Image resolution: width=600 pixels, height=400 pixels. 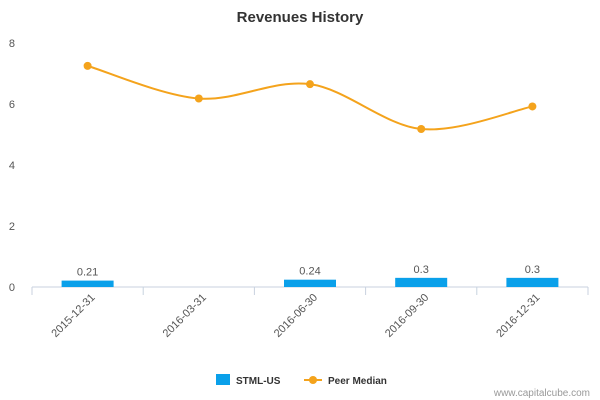 What do you see at coordinates (313, 380) in the screenshot?
I see `legend-marker-peer-median` at bounding box center [313, 380].